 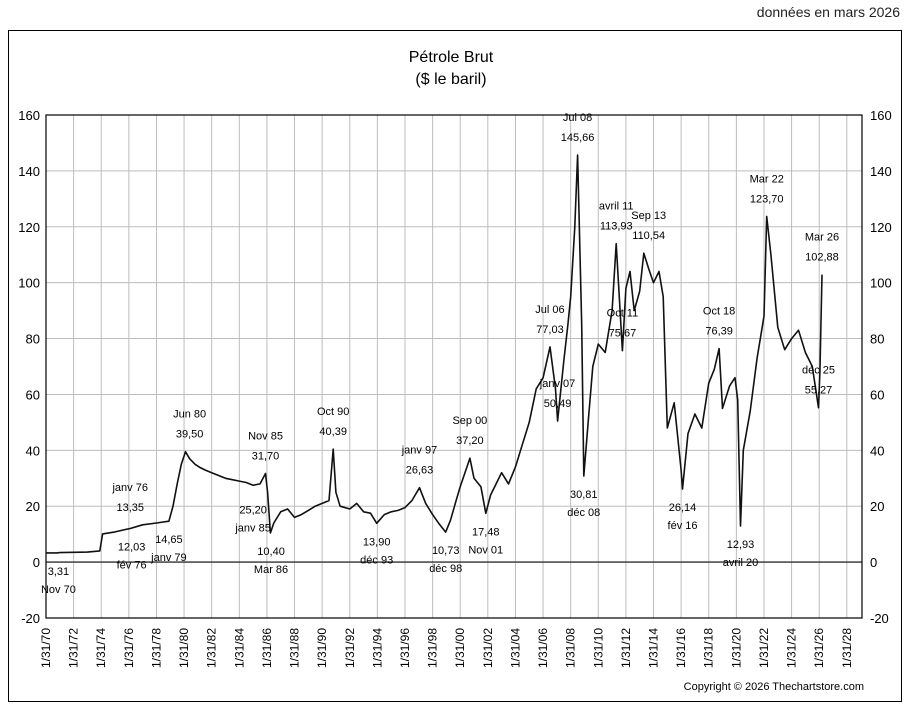 I want to click on annotation-value: 37,20, so click(x=470, y=441).